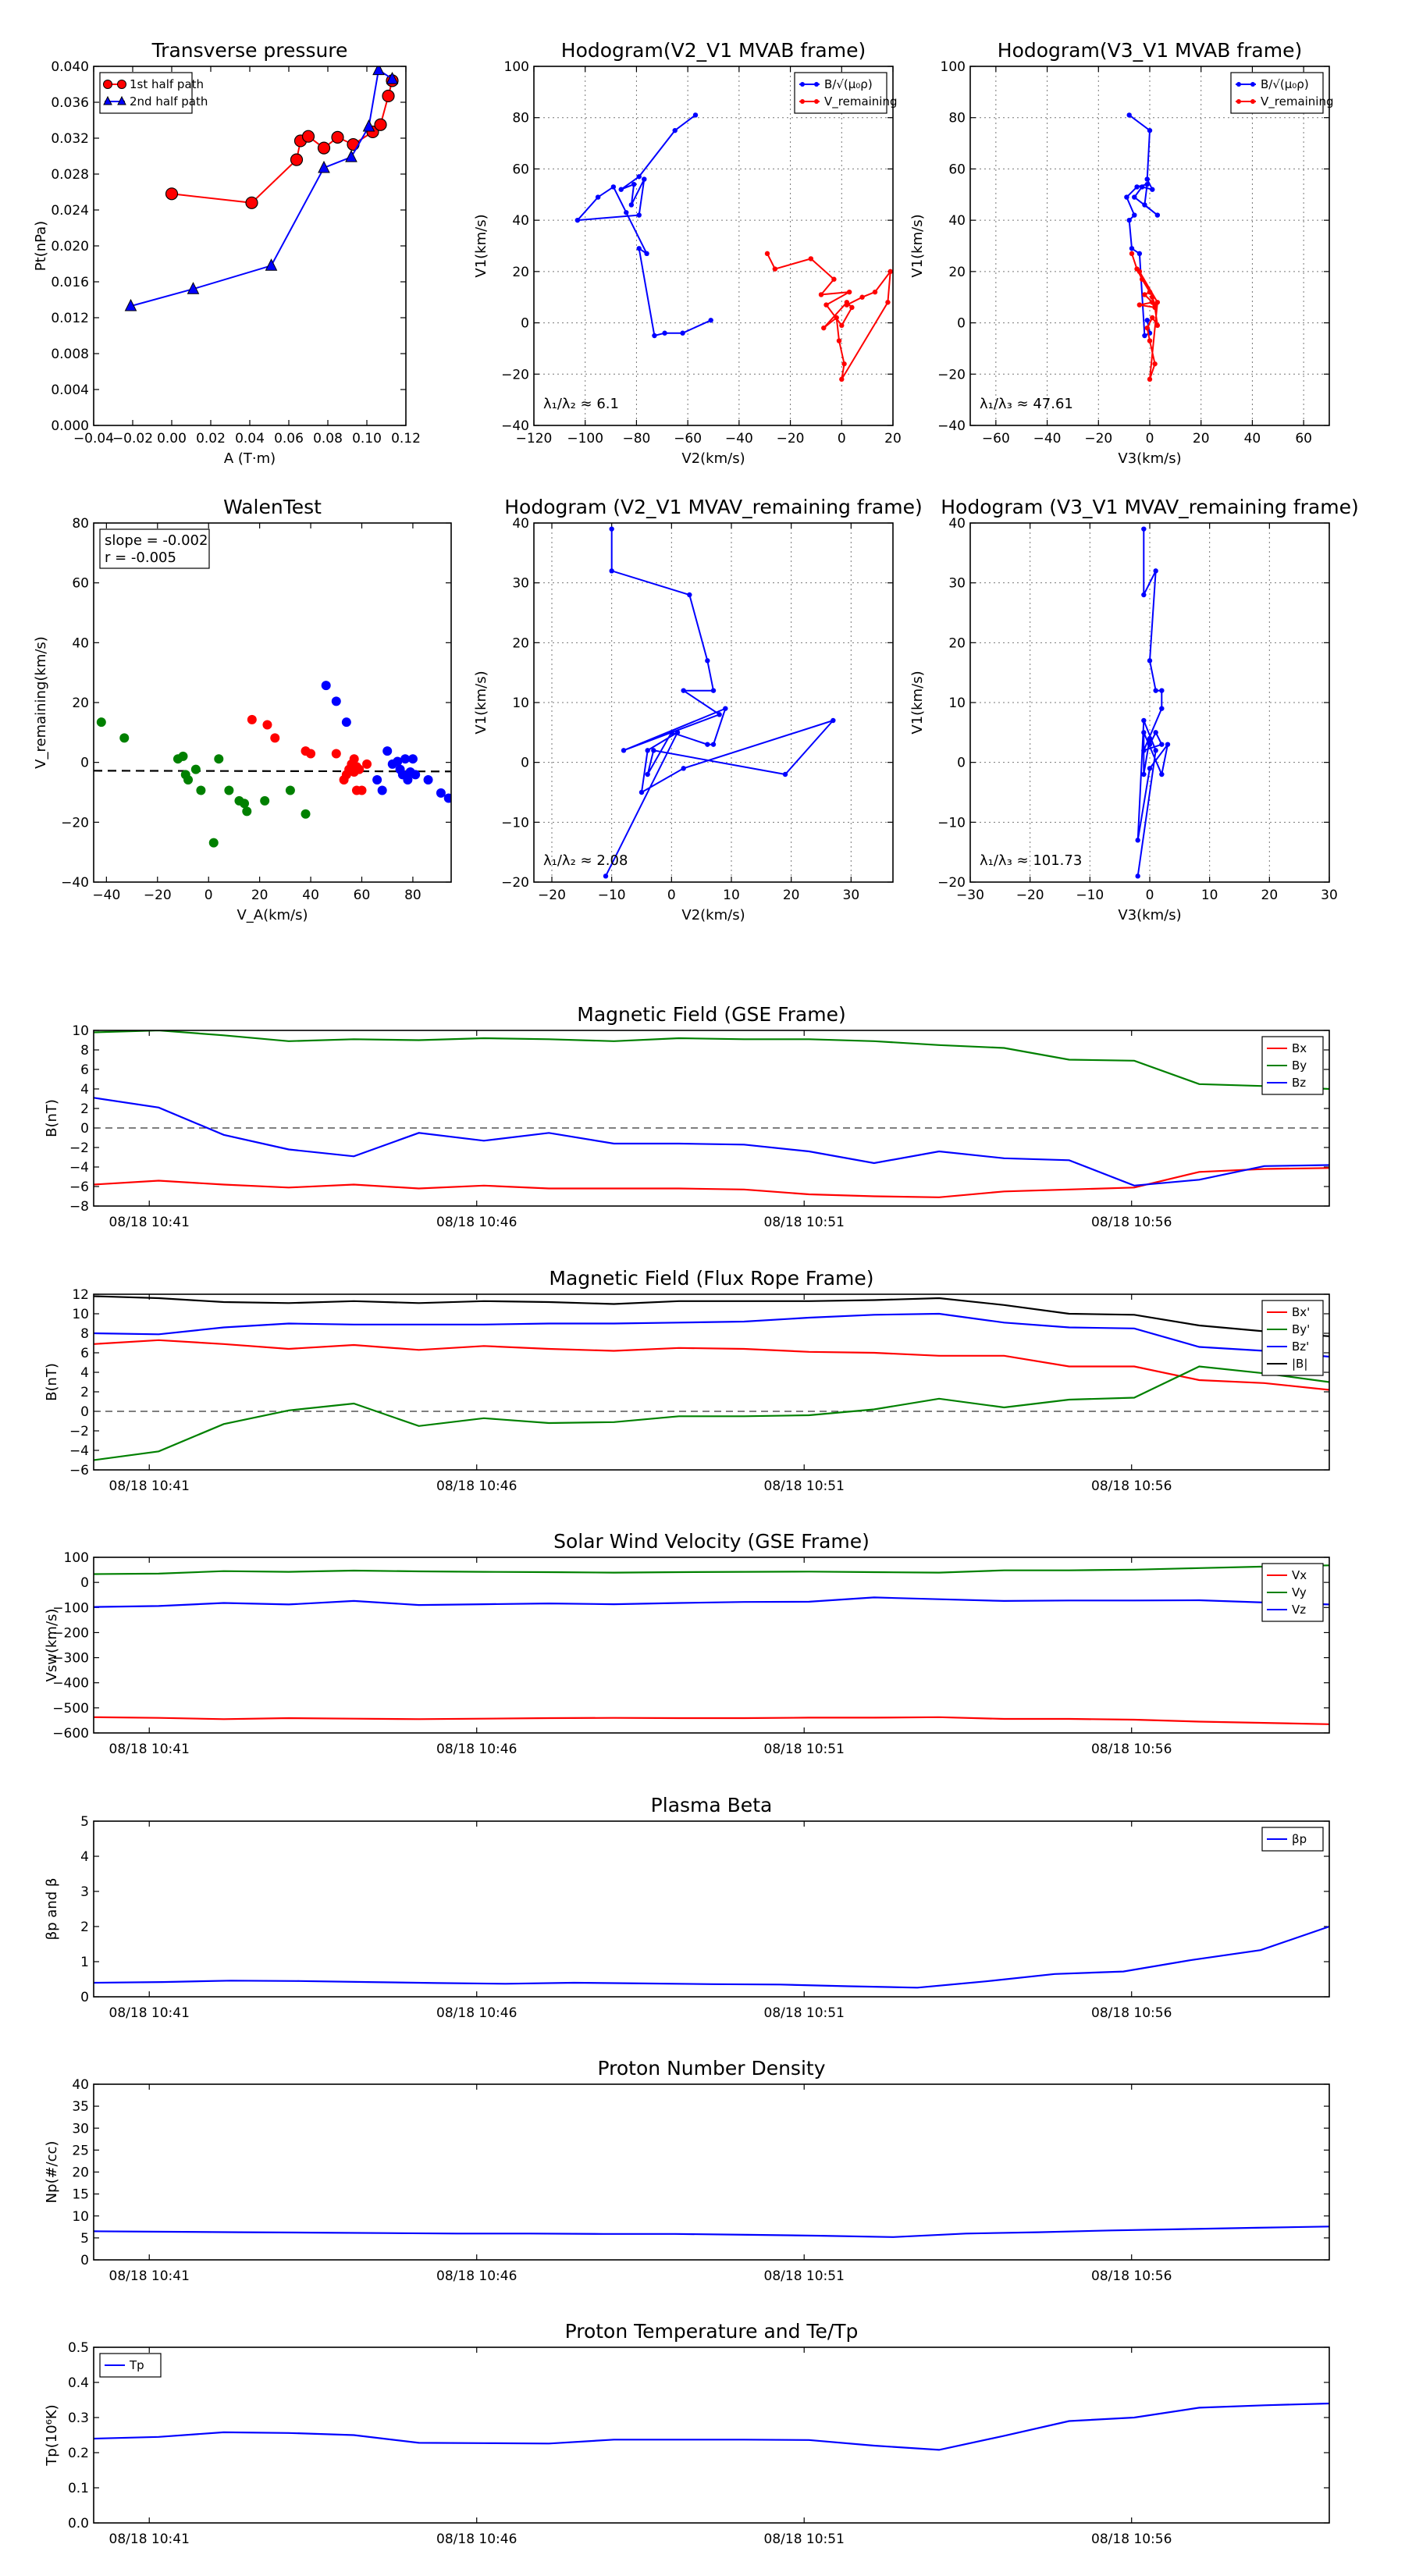 The height and width of the screenshot is (2576, 1405). What do you see at coordinates (156, 540) in the screenshot?
I see `annotation-slope: slope = -0.002` at bounding box center [156, 540].